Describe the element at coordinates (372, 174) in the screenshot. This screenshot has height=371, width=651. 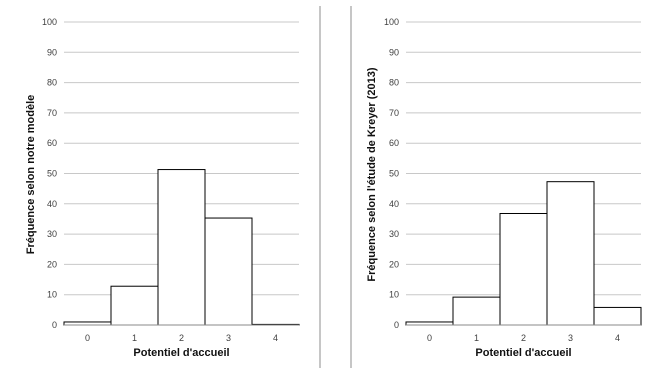
I see `y-axis-title: Fréquence selon l'étude de Kreyer (2013)` at that location.